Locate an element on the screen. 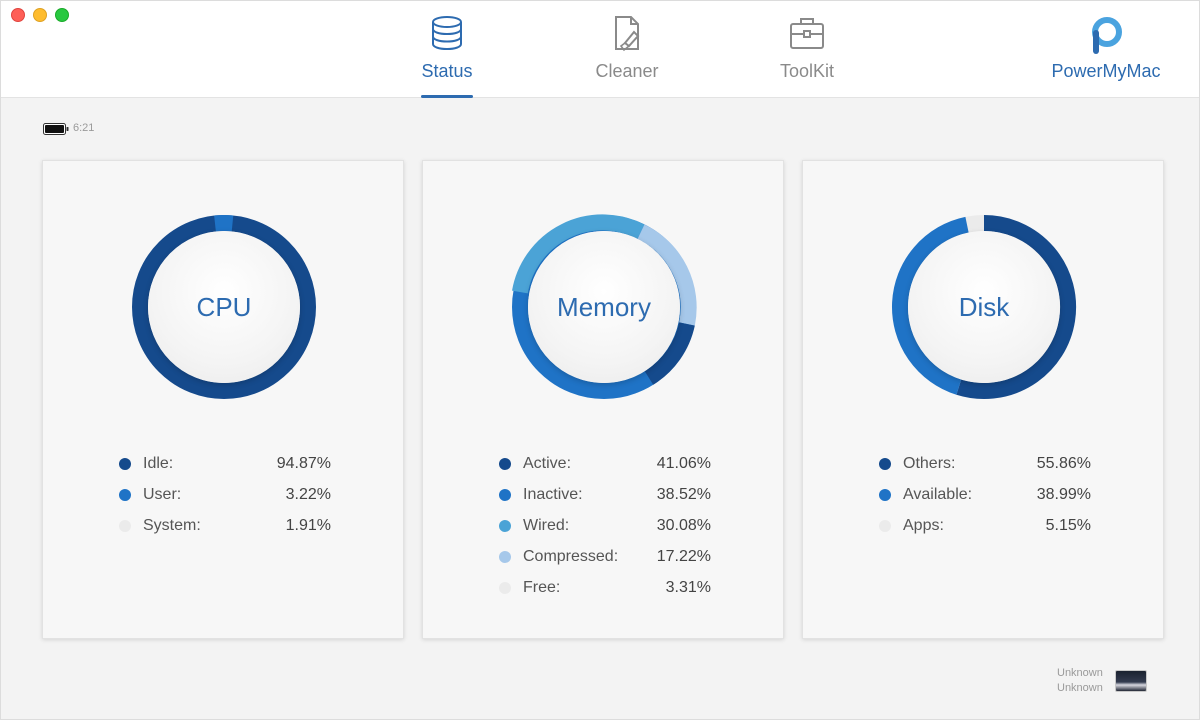  memory-ring-center: Memory is located at coordinates (604, 307).